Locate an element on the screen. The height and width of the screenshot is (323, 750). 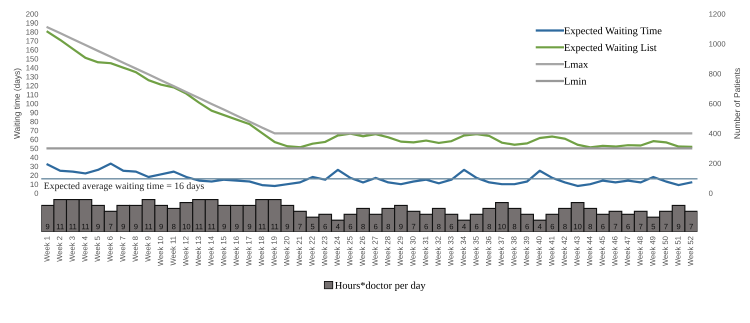
y-axis-title: Waiting time (days) is located at coordinates (18, 103).